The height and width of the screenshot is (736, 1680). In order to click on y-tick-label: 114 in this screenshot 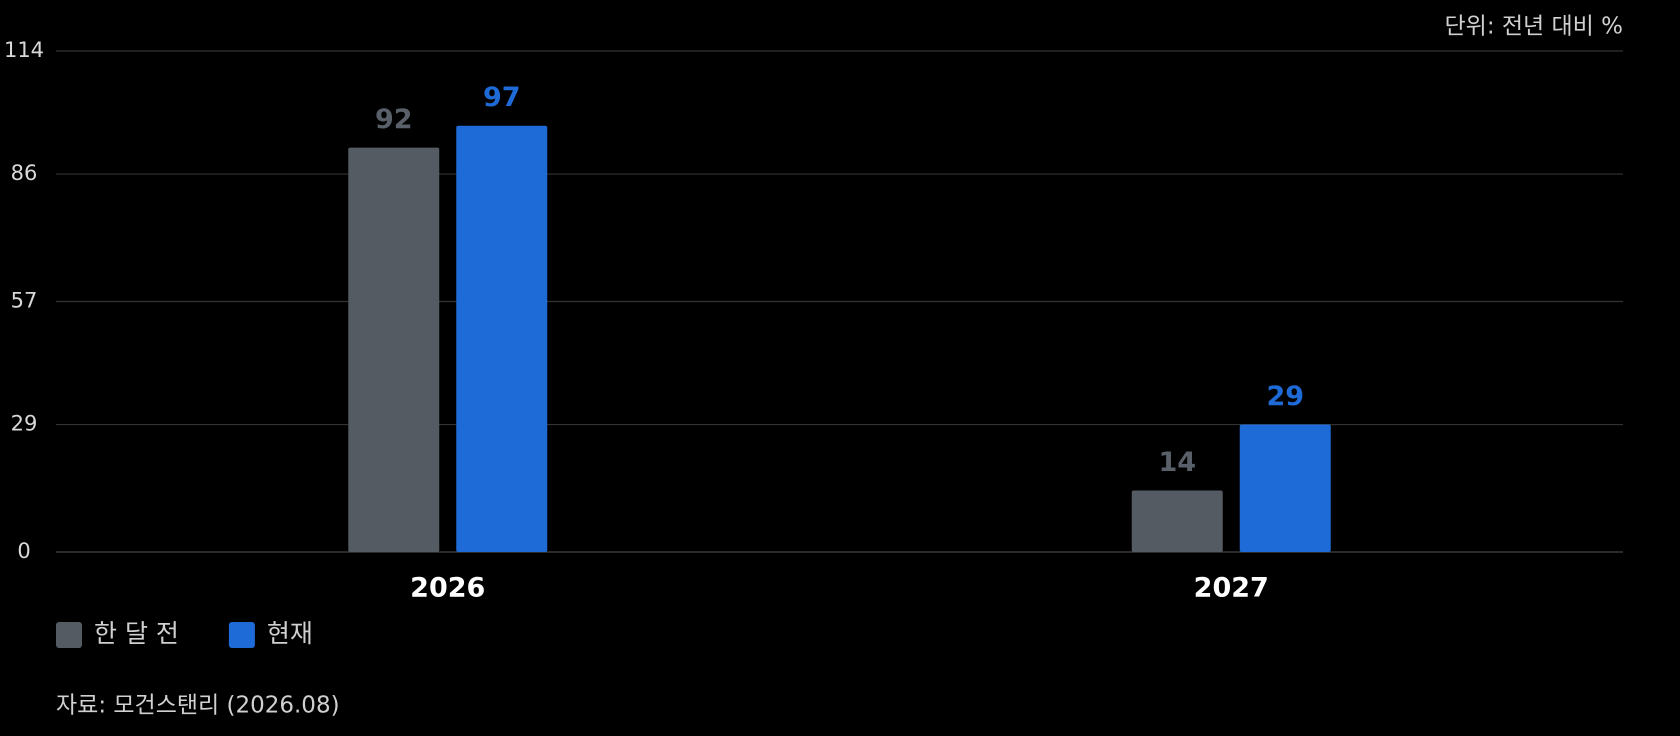, I will do `click(24, 50)`.